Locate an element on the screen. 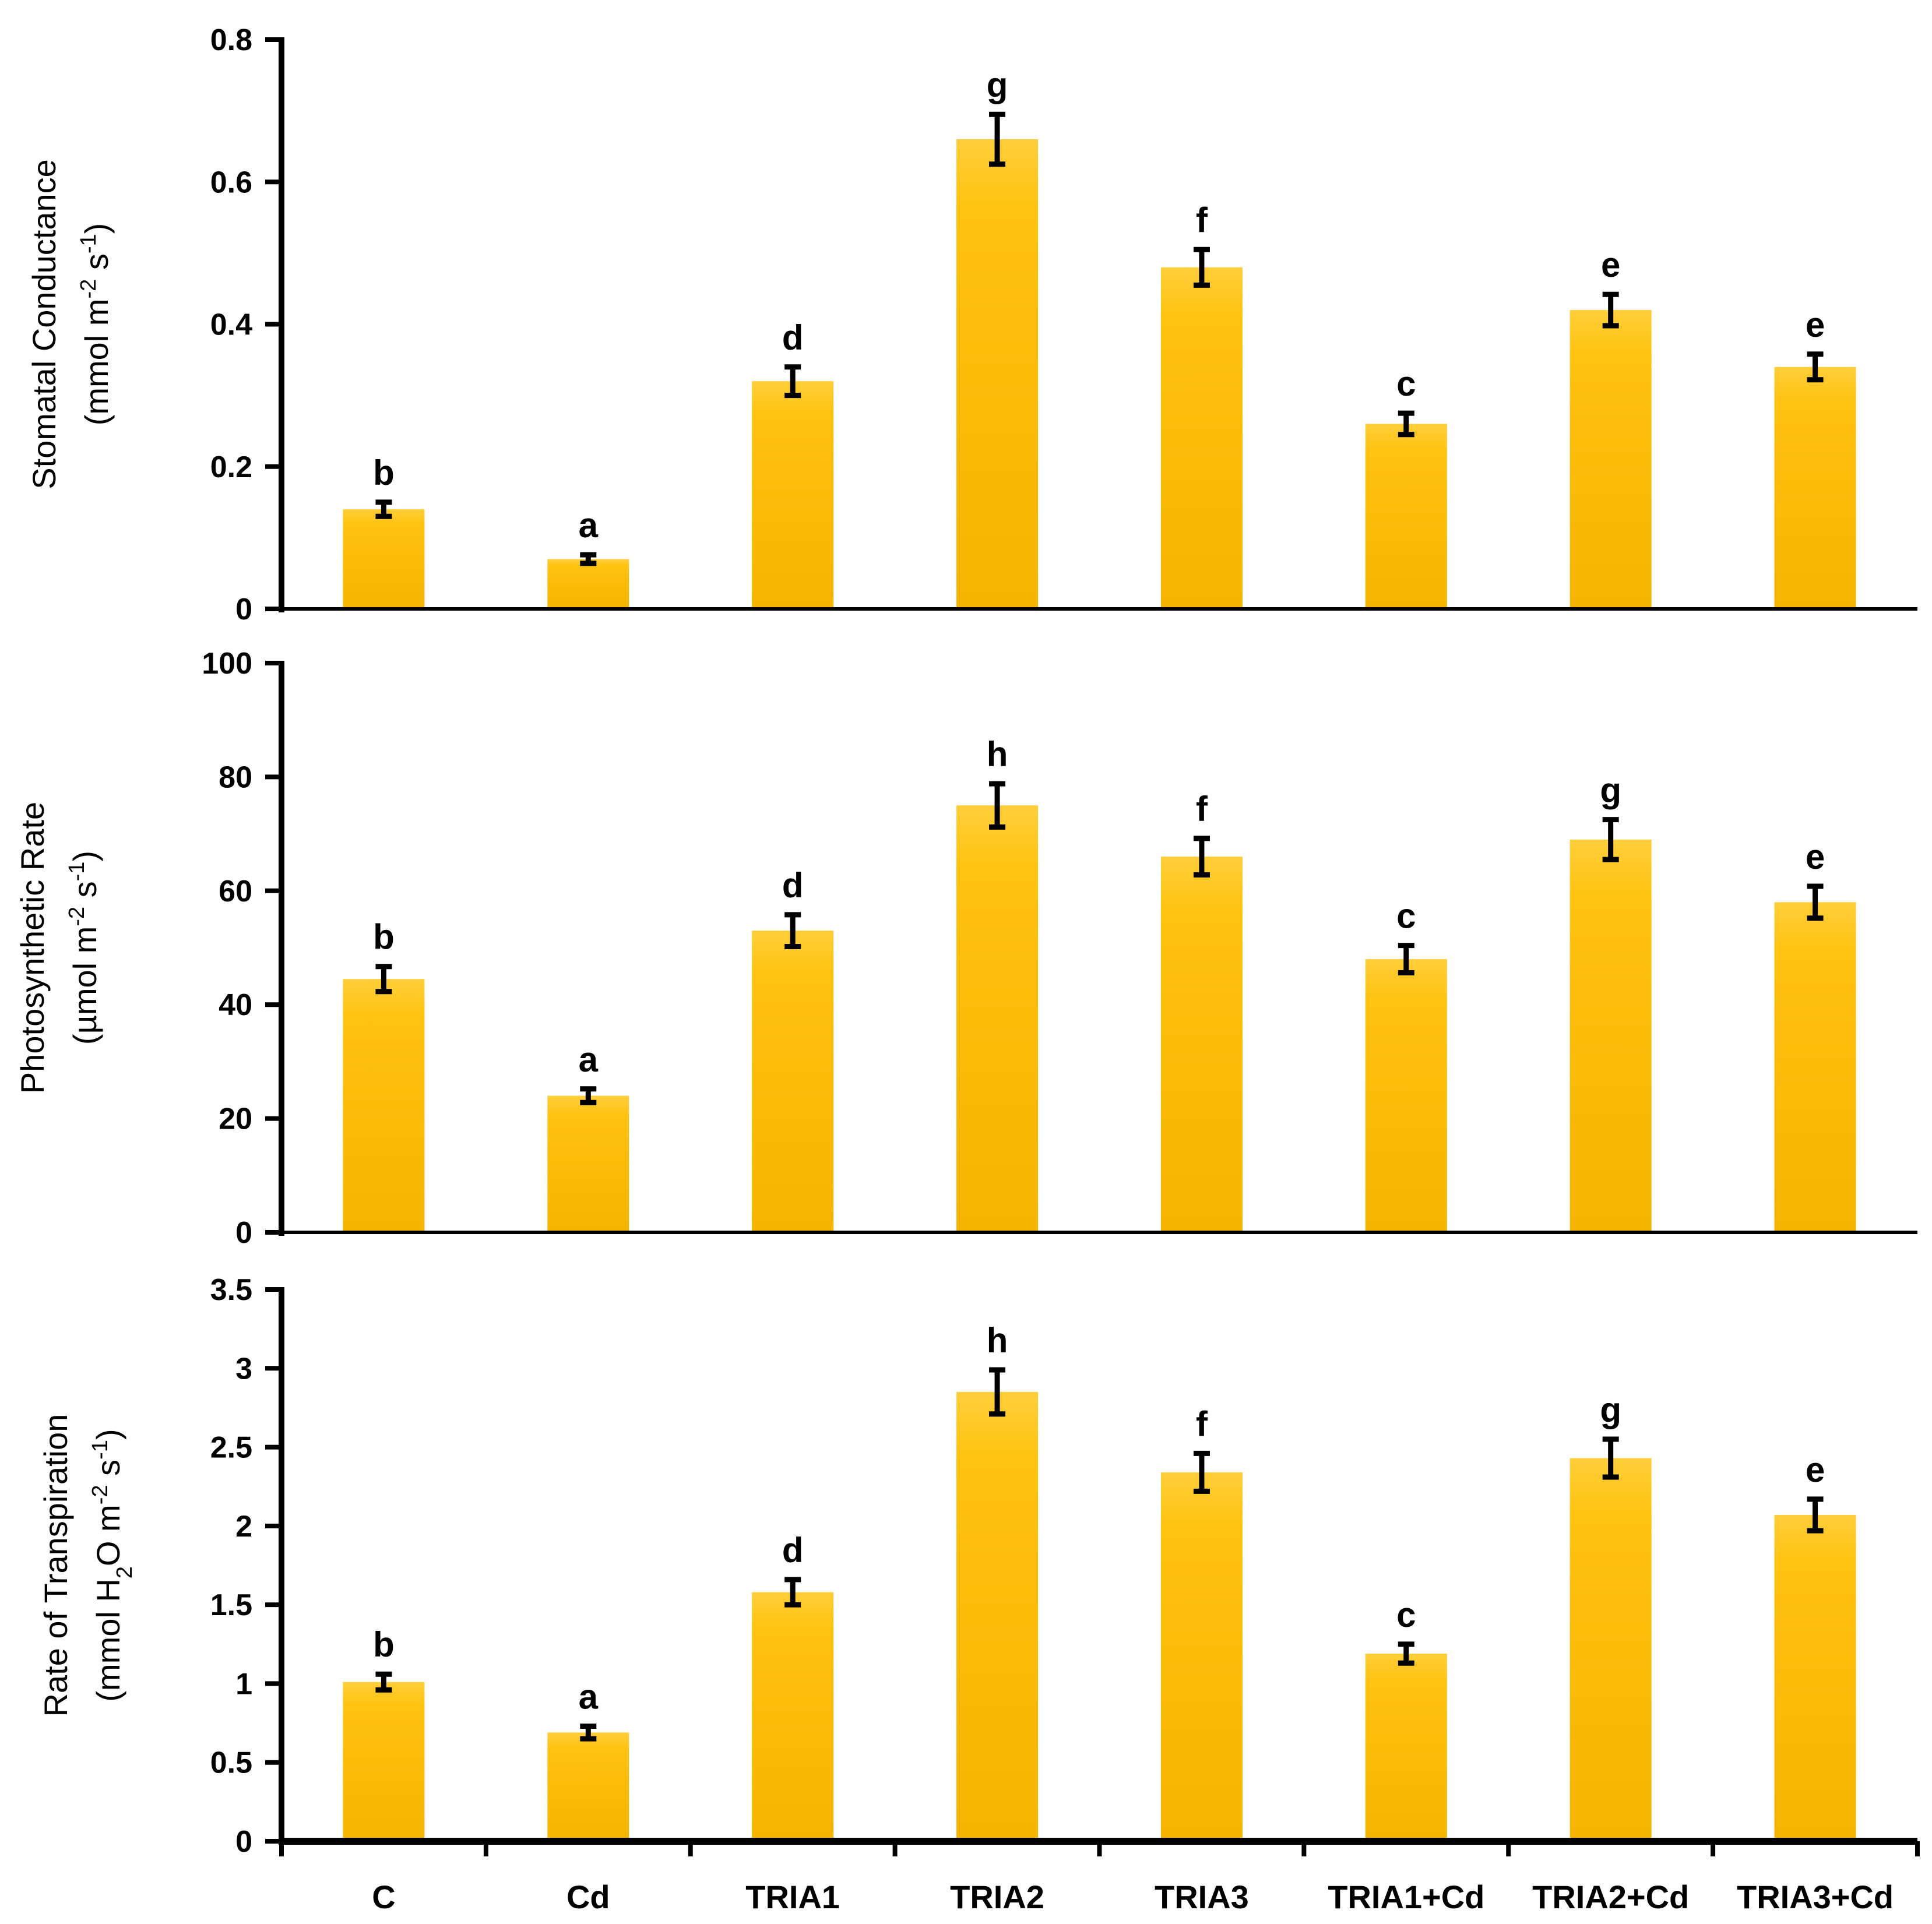 The height and width of the screenshot is (1924, 1932). error-bar-TRIA2 is located at coordinates (998, 139).